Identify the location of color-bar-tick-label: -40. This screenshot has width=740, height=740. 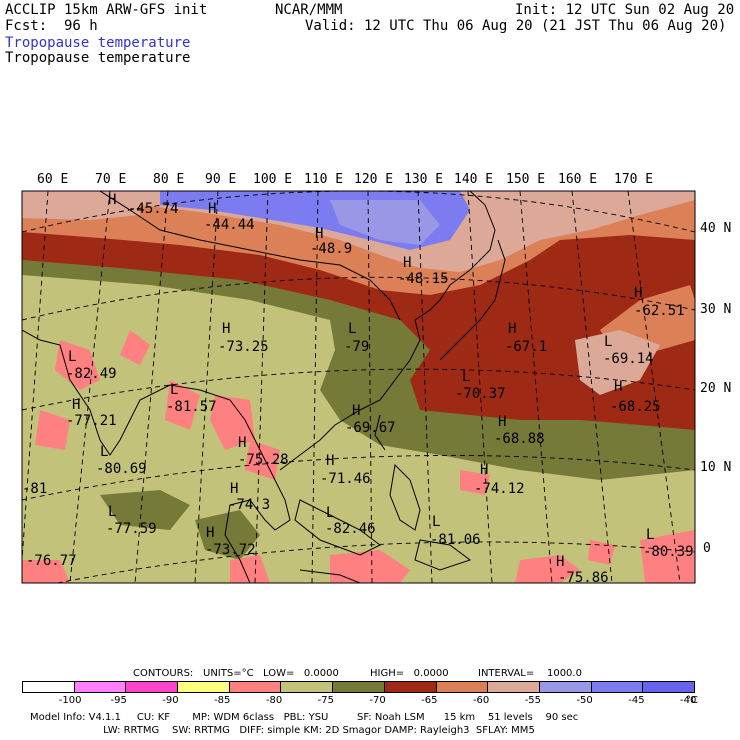
(688, 700).